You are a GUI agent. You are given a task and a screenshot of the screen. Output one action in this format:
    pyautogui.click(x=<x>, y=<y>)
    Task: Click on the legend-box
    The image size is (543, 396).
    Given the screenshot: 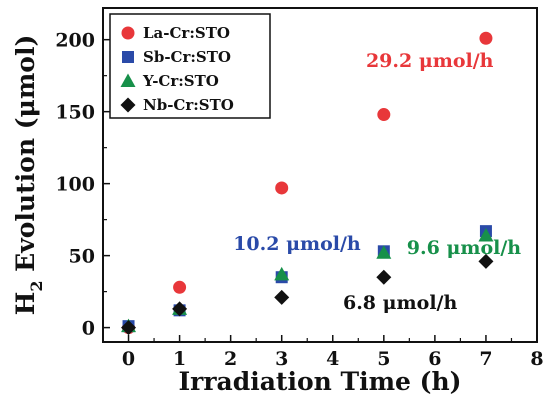 What is the action you would take?
    pyautogui.click(x=190, y=66)
    